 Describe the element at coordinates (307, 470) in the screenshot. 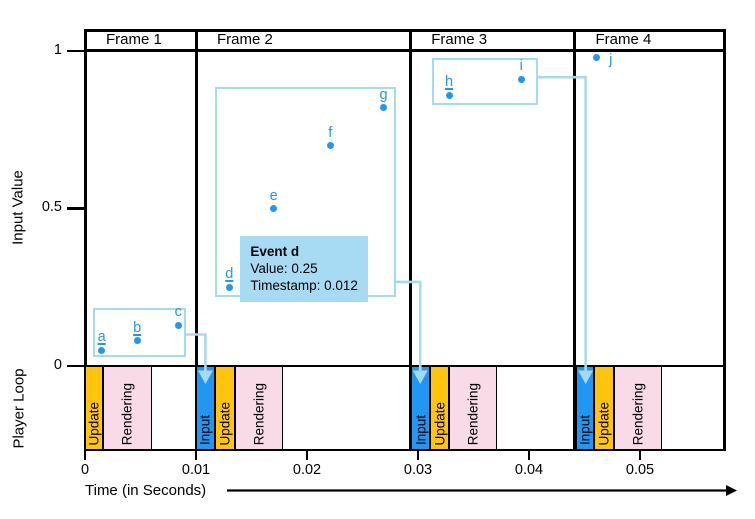

I see `x-tick-label: 0.02` at that location.